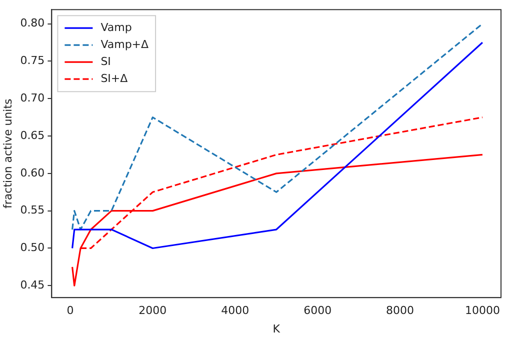 The width and height of the screenshot is (505, 338). Describe the element at coordinates (70, 311) in the screenshot. I see `x-tick-label: 0` at that location.